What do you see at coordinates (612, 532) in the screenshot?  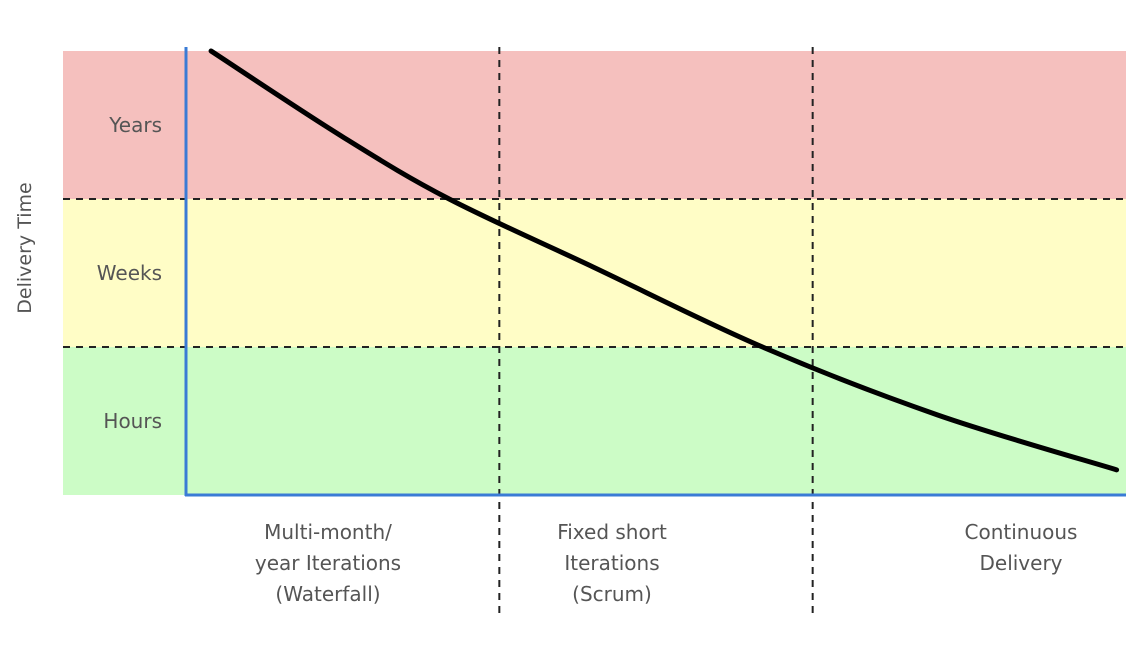 I see `x-category-label-2-line-1: Fixed short` at bounding box center [612, 532].